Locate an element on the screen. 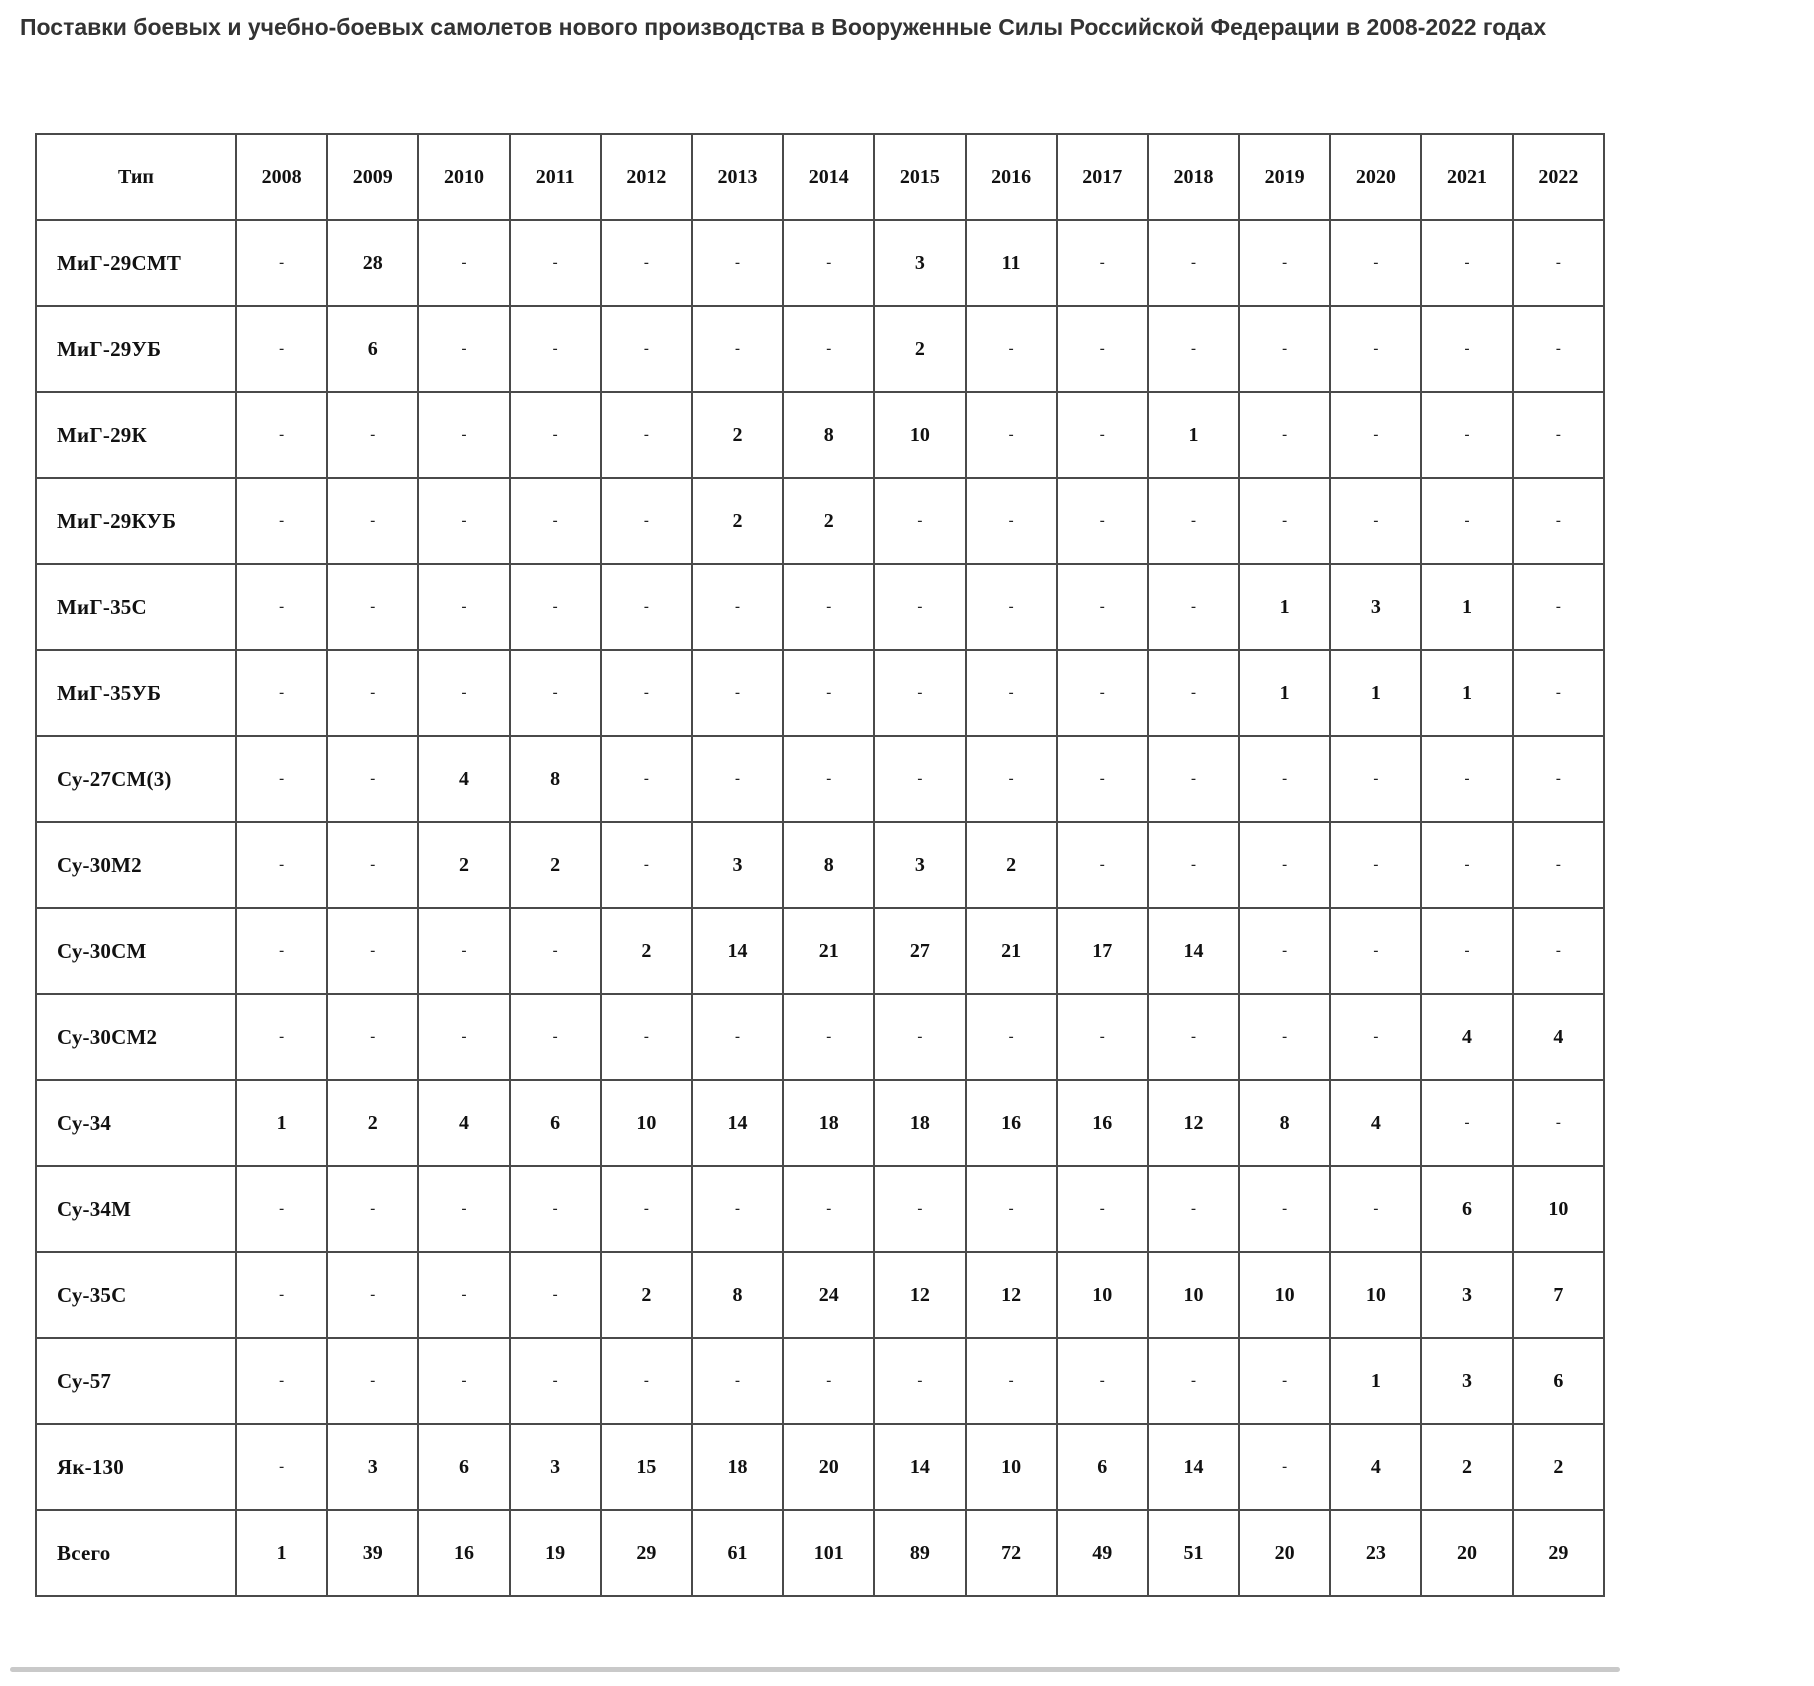 The width and height of the screenshot is (1814, 1686). value-cell: 12 is located at coordinates (1011, 1295).